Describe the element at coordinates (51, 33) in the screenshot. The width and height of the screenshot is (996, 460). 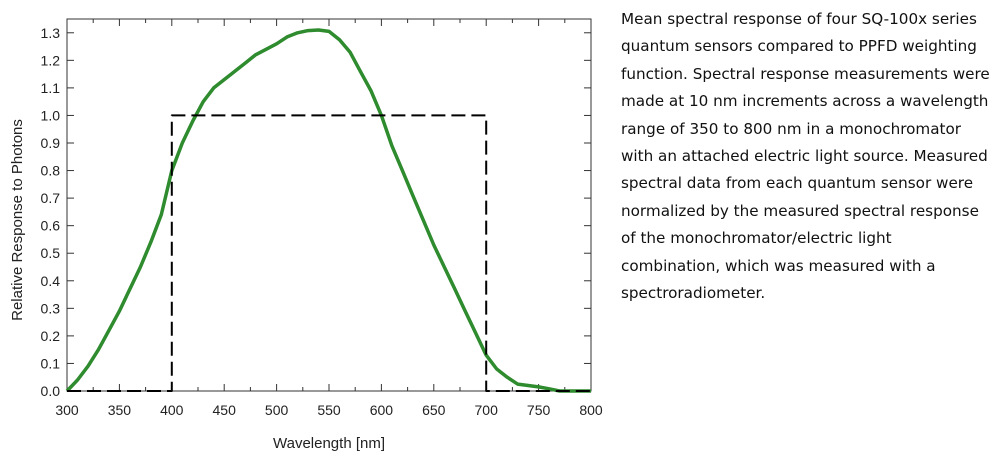
I see `y-tick-label: 1.3` at that location.